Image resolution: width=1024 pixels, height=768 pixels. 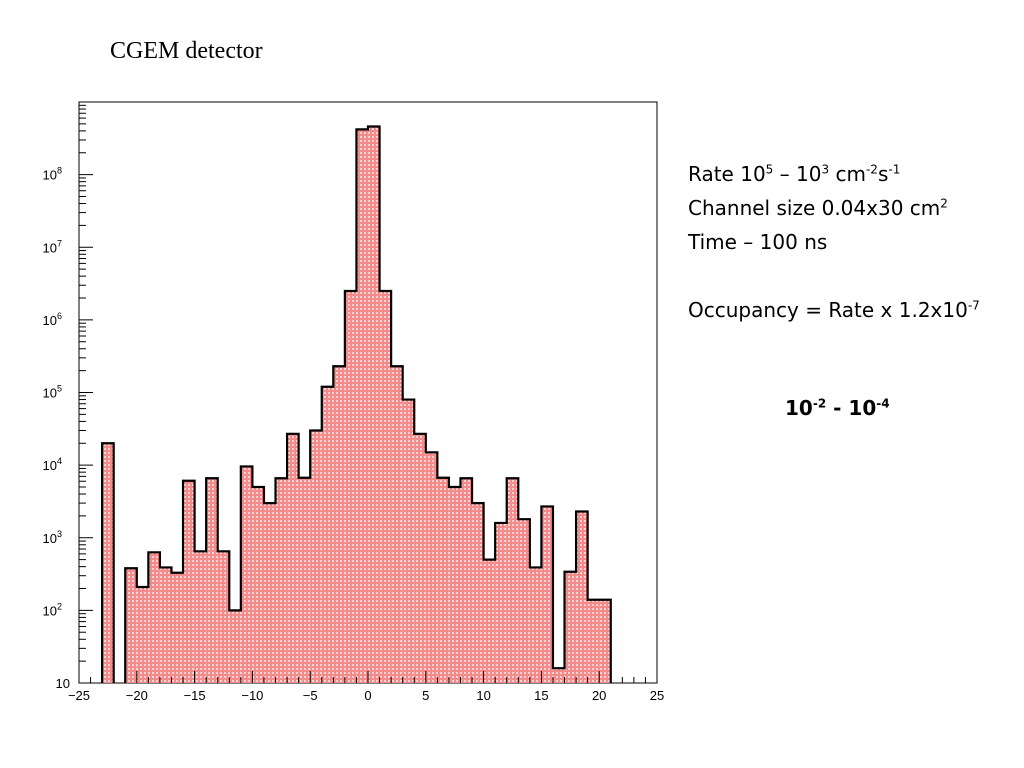 What do you see at coordinates (79, 695) in the screenshot?
I see `x-tick-label: −25` at bounding box center [79, 695].